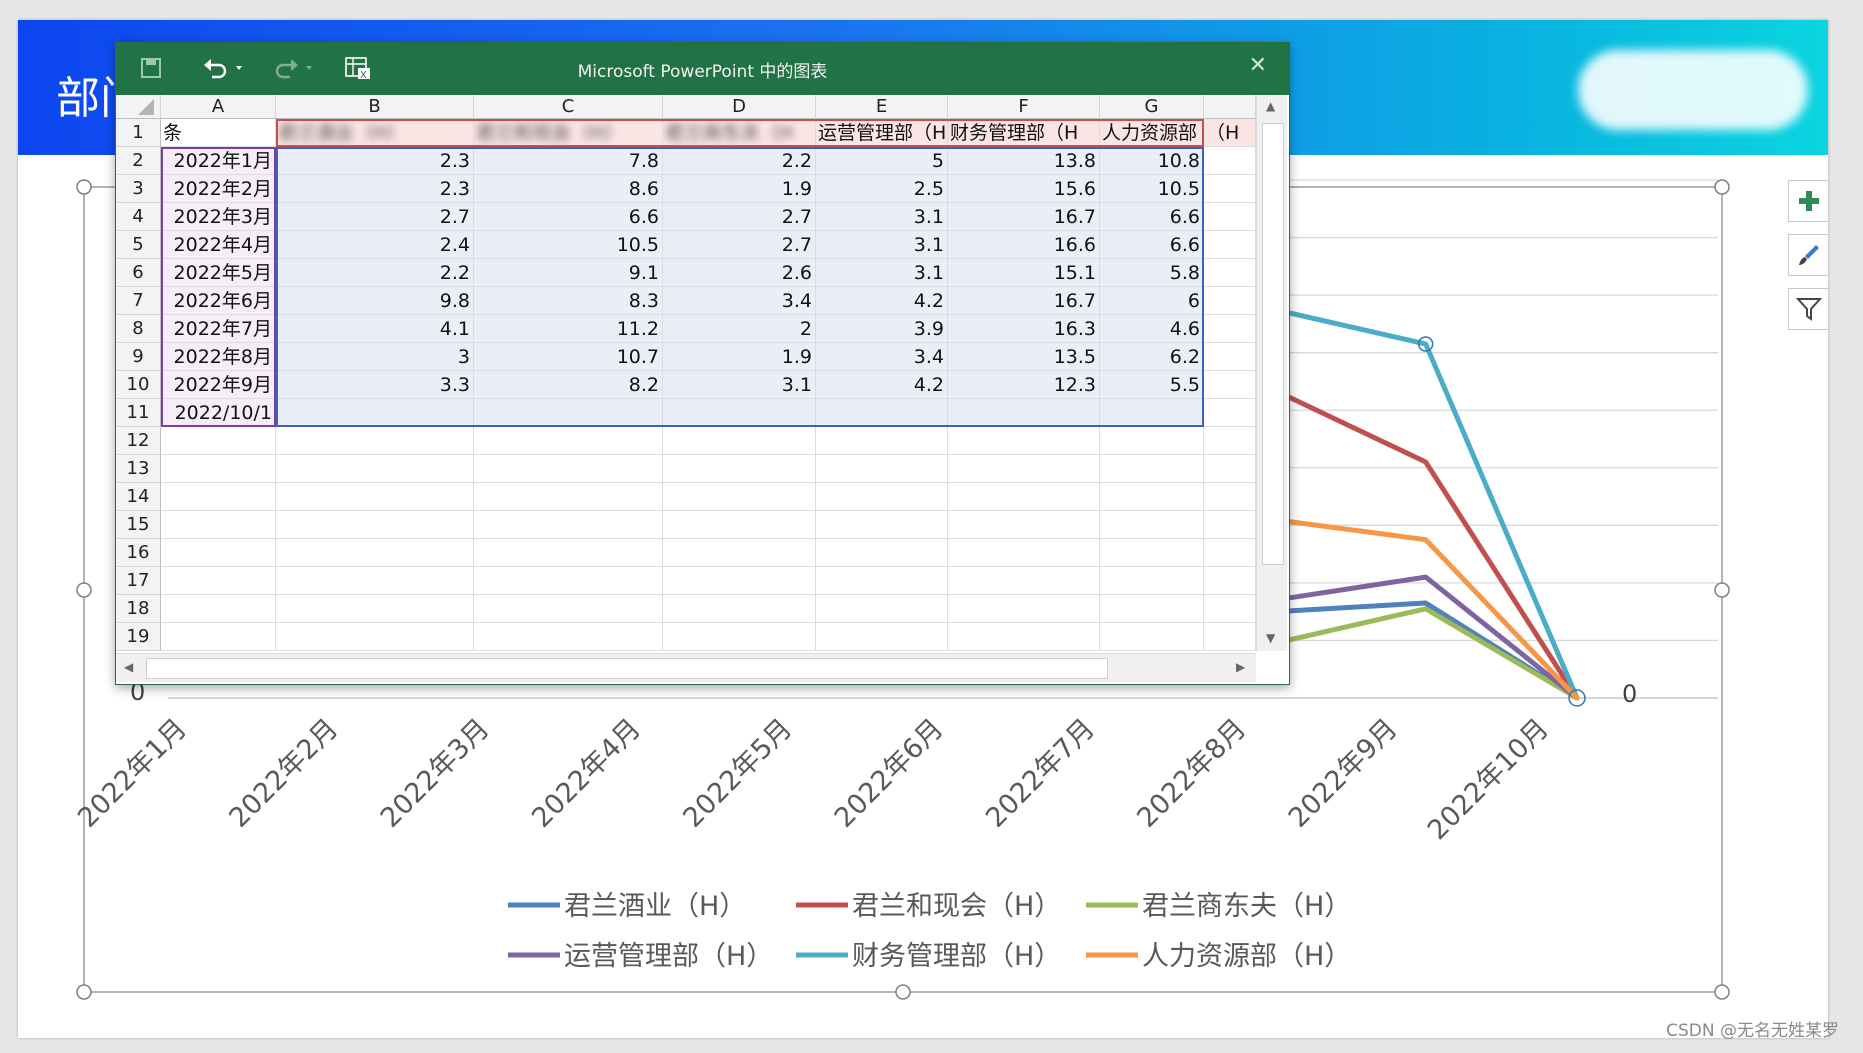 The height and width of the screenshot is (1053, 1863). What do you see at coordinates (568, 189) in the screenshot?
I see `data-cell: 8.6` at bounding box center [568, 189].